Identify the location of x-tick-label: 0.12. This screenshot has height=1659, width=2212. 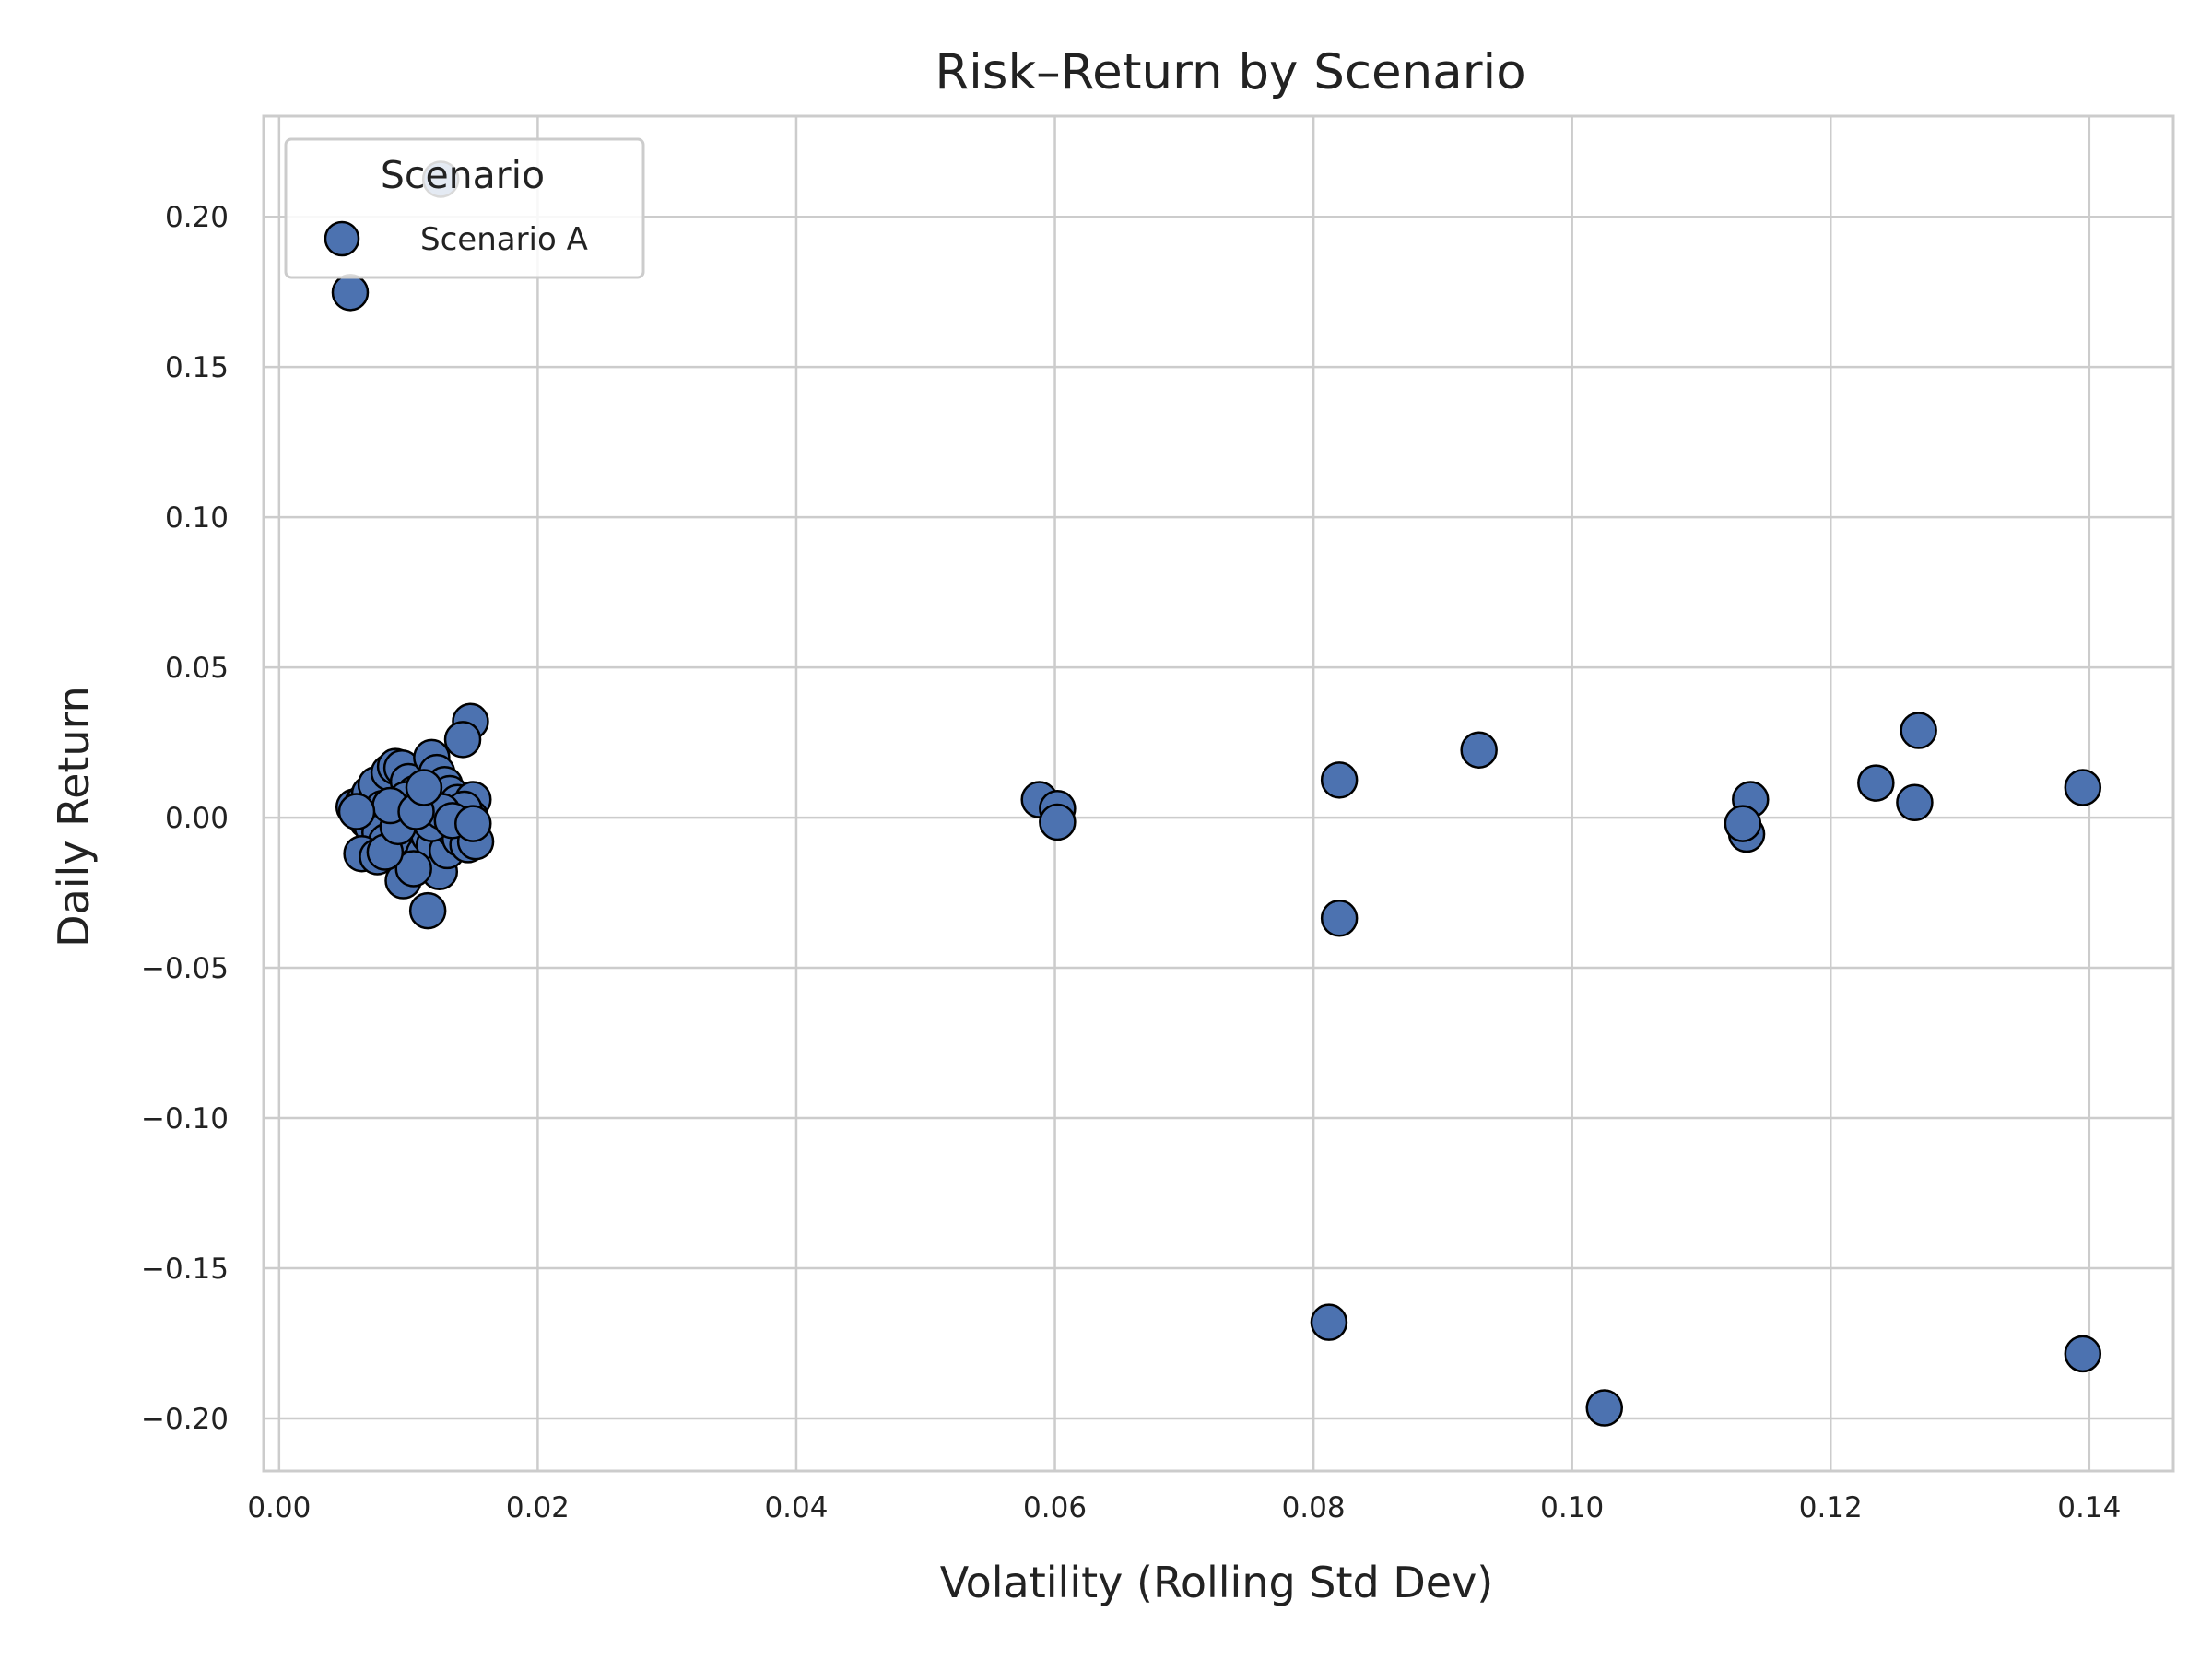
(1831, 1507).